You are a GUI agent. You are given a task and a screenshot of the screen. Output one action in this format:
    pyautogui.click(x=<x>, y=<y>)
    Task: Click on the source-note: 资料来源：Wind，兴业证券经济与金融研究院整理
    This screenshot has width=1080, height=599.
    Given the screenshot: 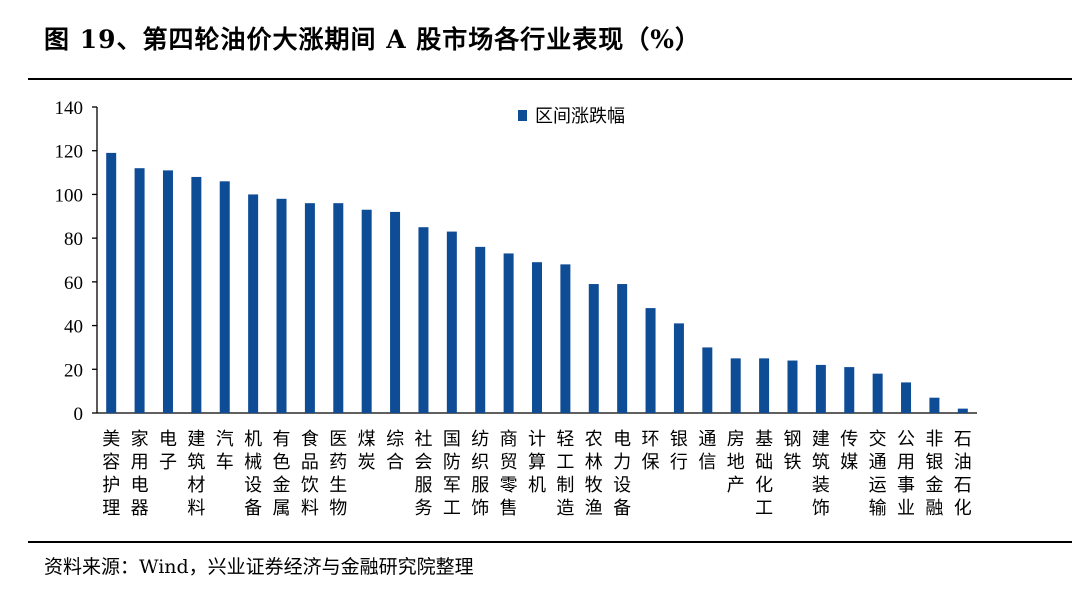 What is the action you would take?
    pyautogui.click(x=259, y=567)
    